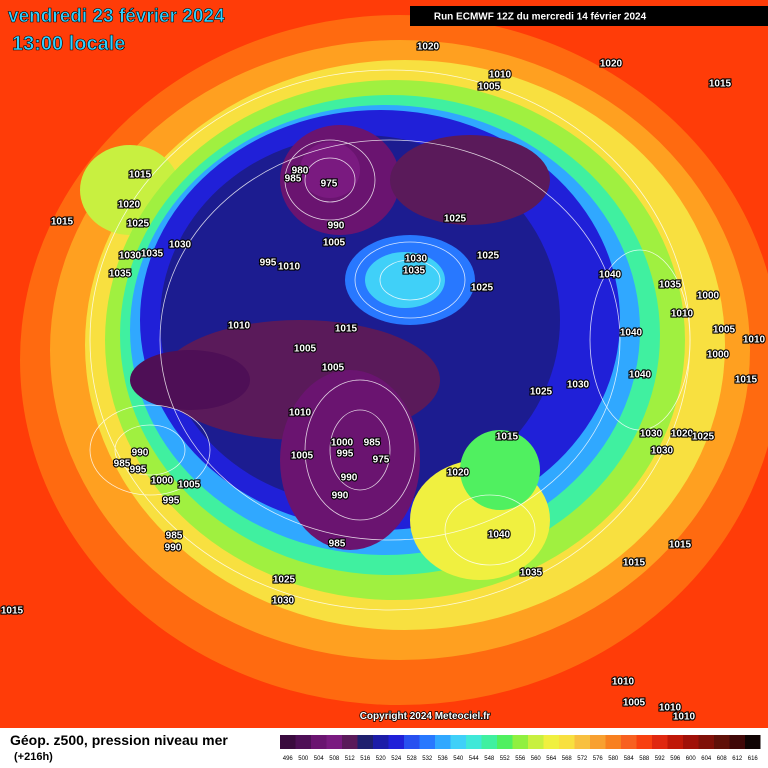 The height and width of the screenshot is (768, 768). What do you see at coordinates (567, 759) in the screenshot?
I see `colorbar-label: 568` at bounding box center [567, 759].